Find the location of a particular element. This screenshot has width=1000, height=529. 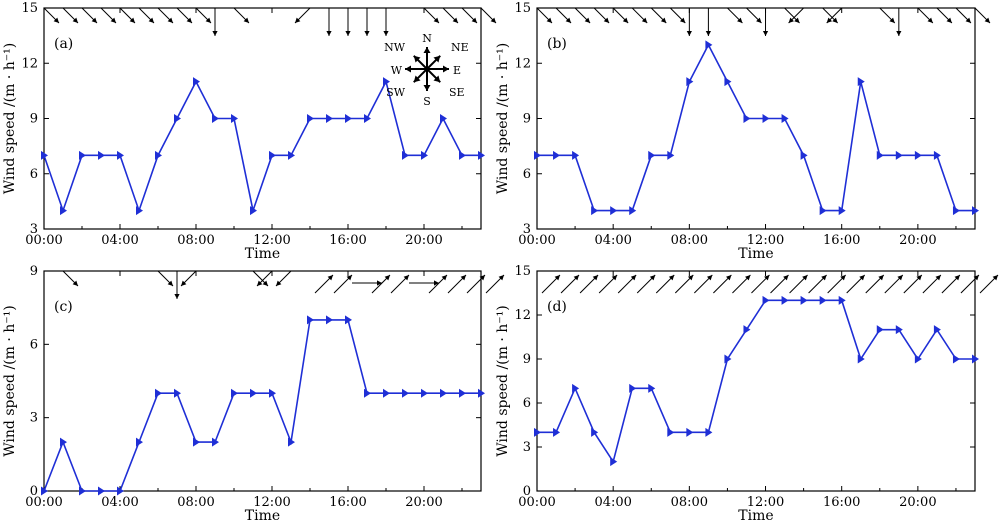

compass-label-w: W is located at coordinates (397, 70).